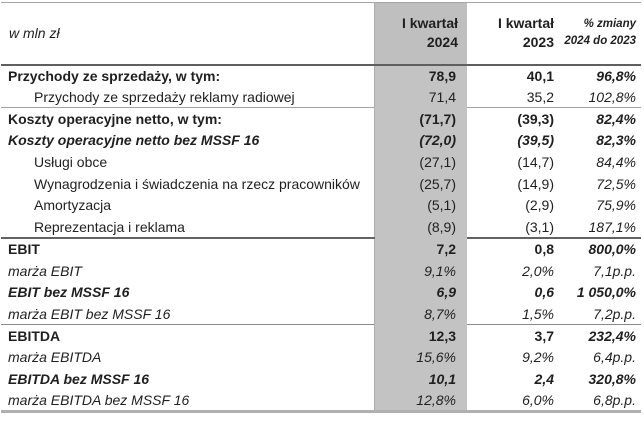 This screenshot has height=422, width=644. Describe the element at coordinates (540, 96) in the screenshot. I see `value-q1-2023-cell: 35,2` at that location.